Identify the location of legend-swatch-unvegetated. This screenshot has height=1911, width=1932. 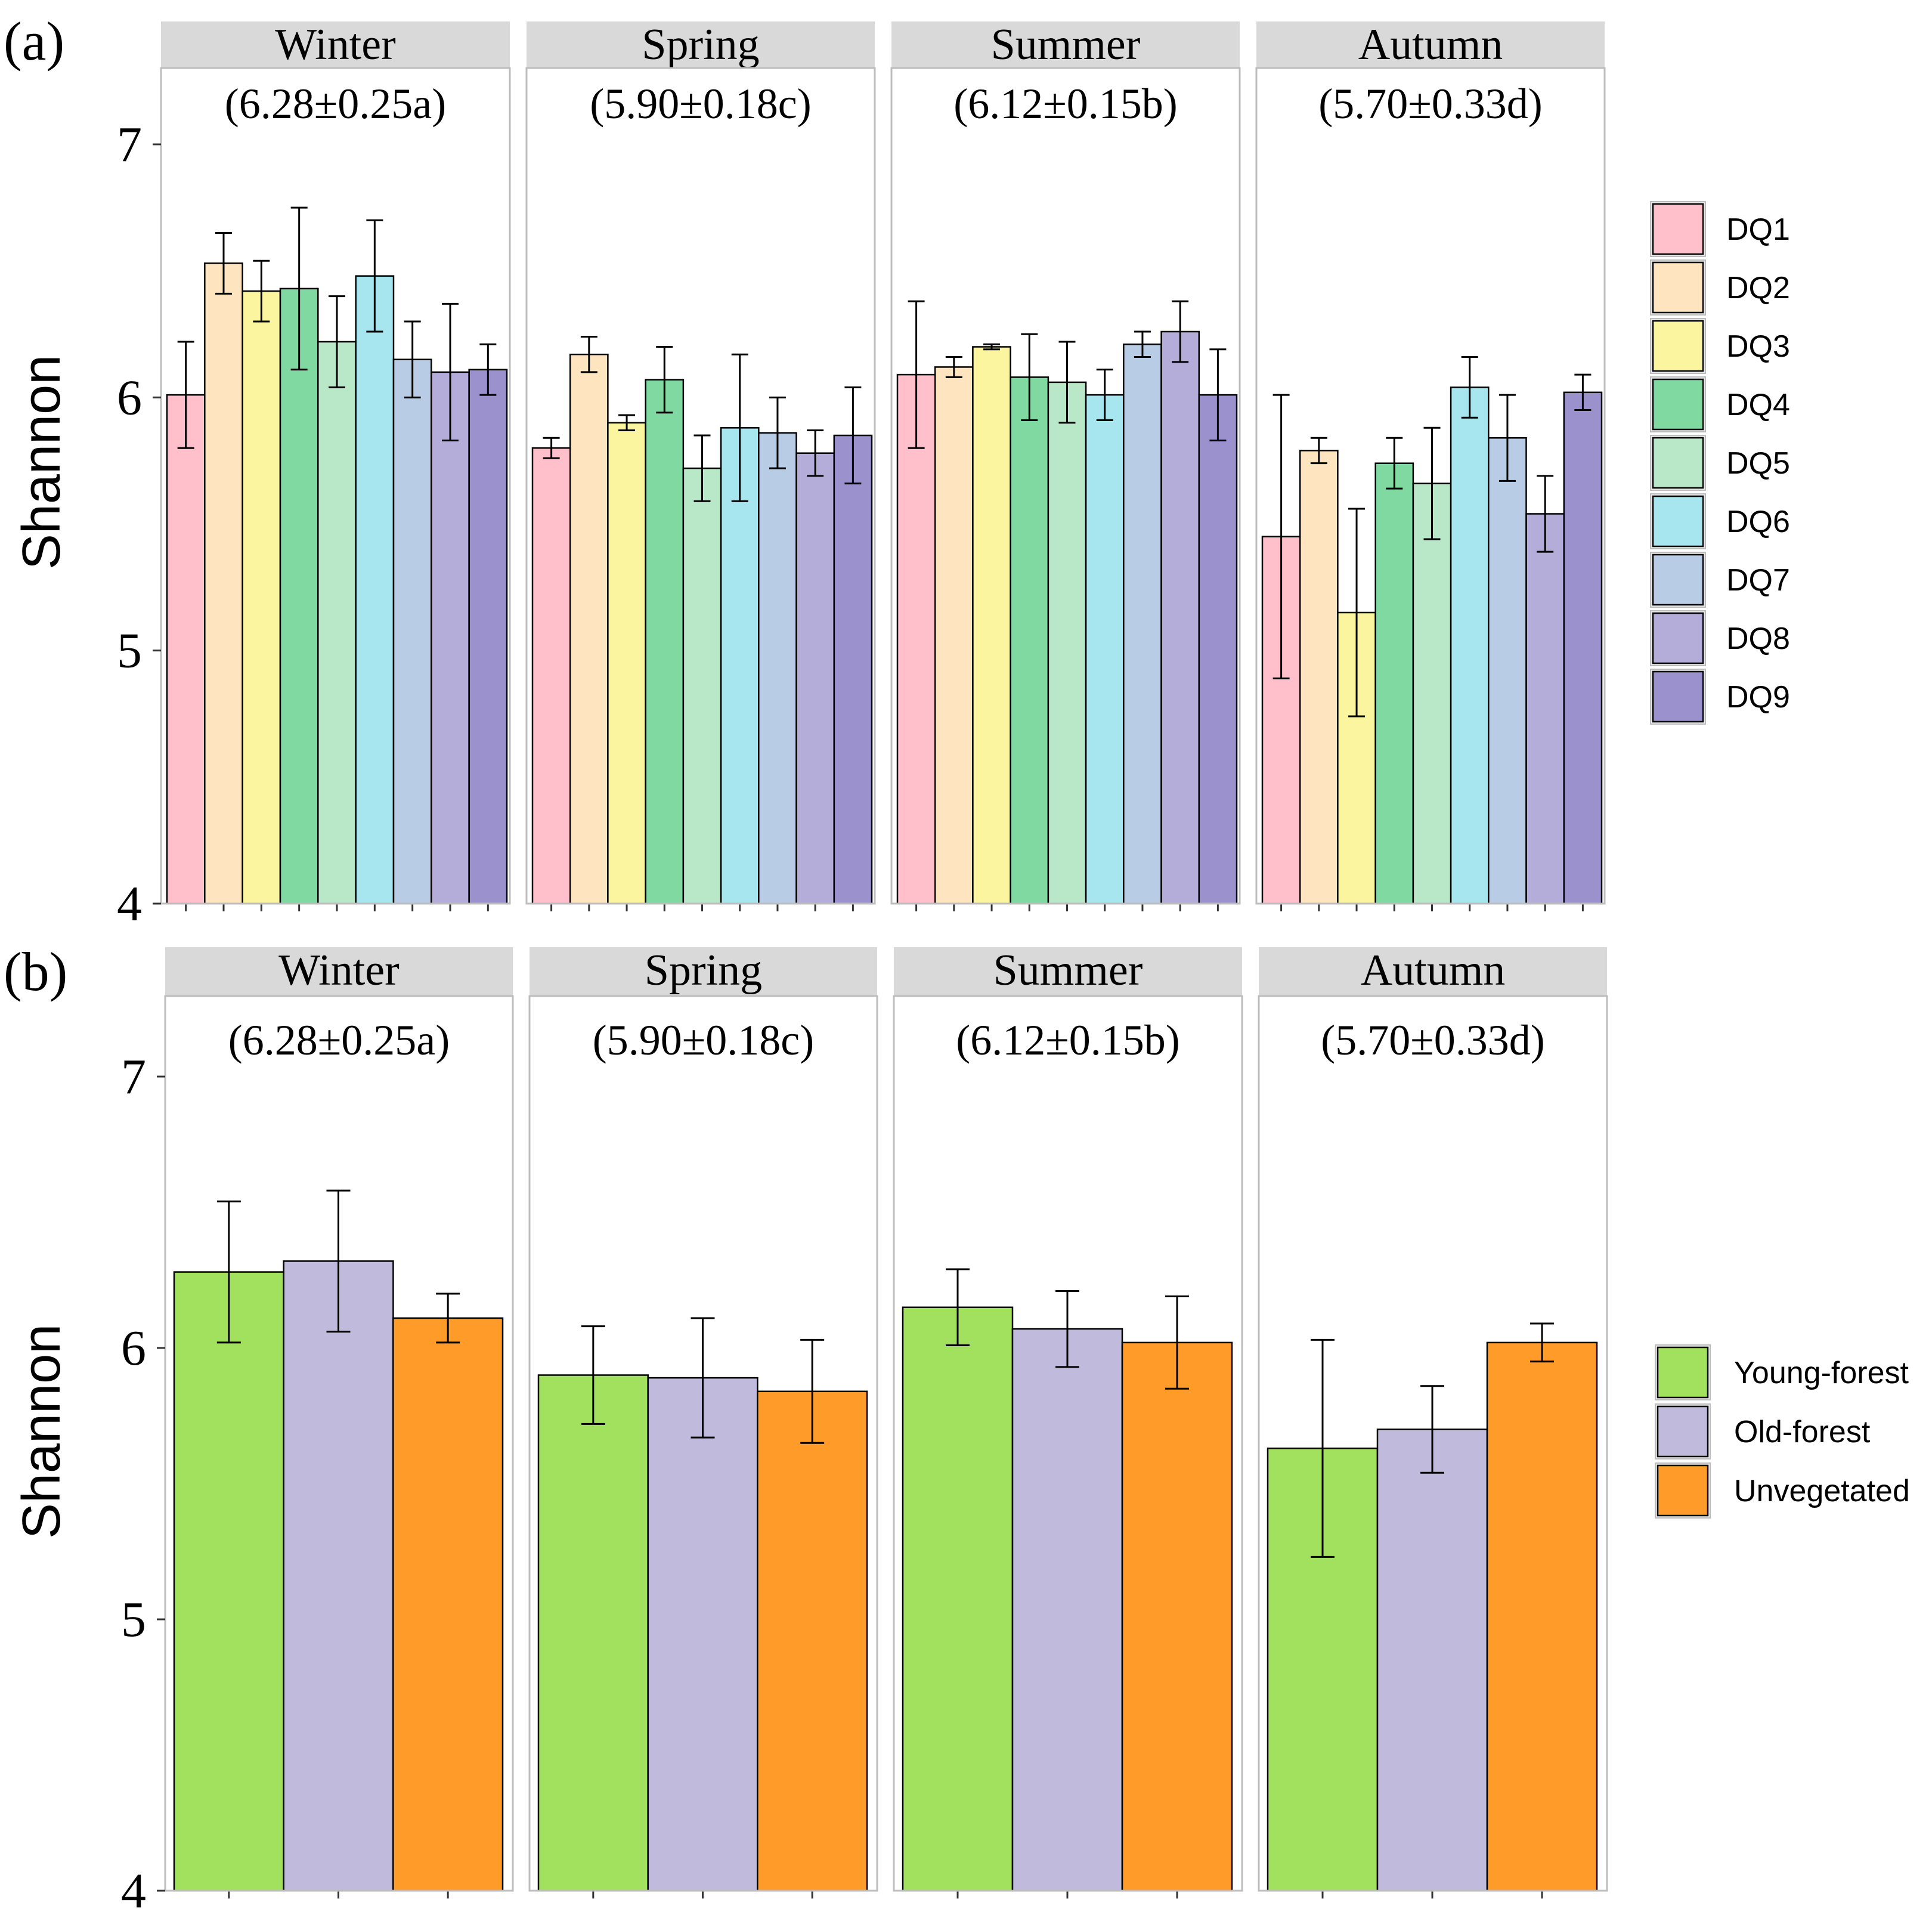
(1683, 1490).